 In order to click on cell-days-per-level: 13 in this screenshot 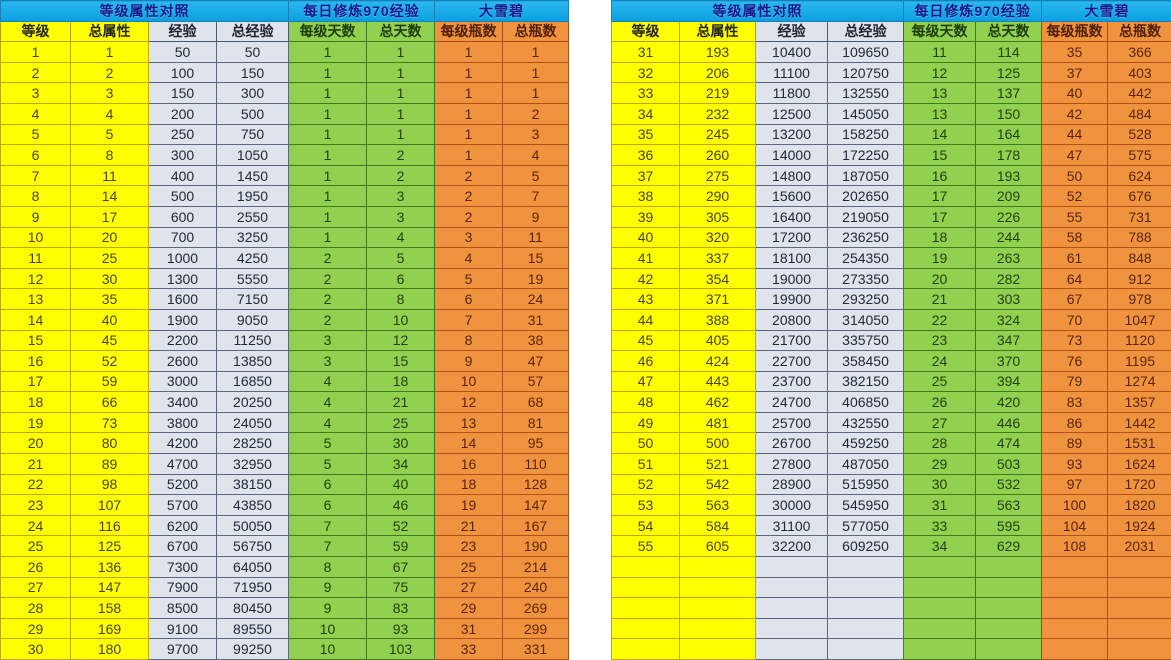, I will do `click(940, 93)`.